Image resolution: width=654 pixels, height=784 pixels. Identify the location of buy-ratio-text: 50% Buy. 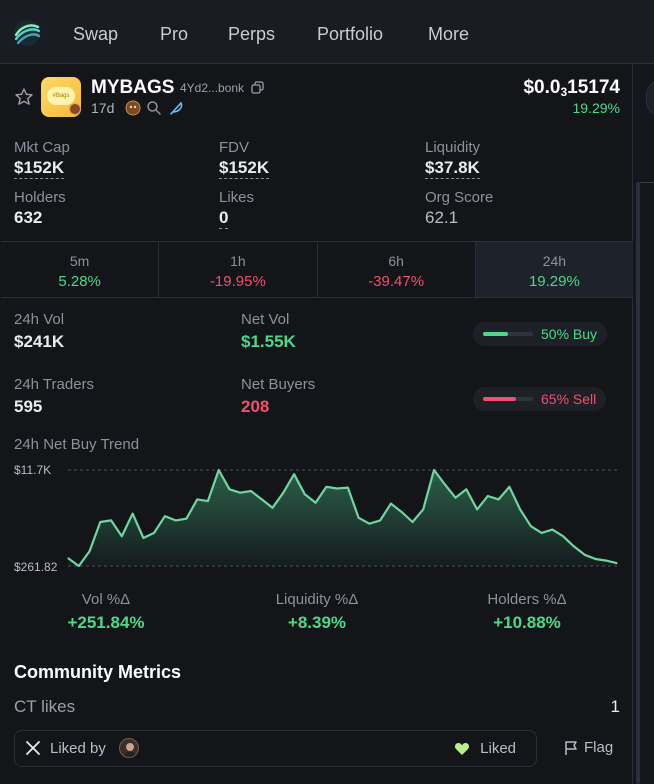
(569, 334).